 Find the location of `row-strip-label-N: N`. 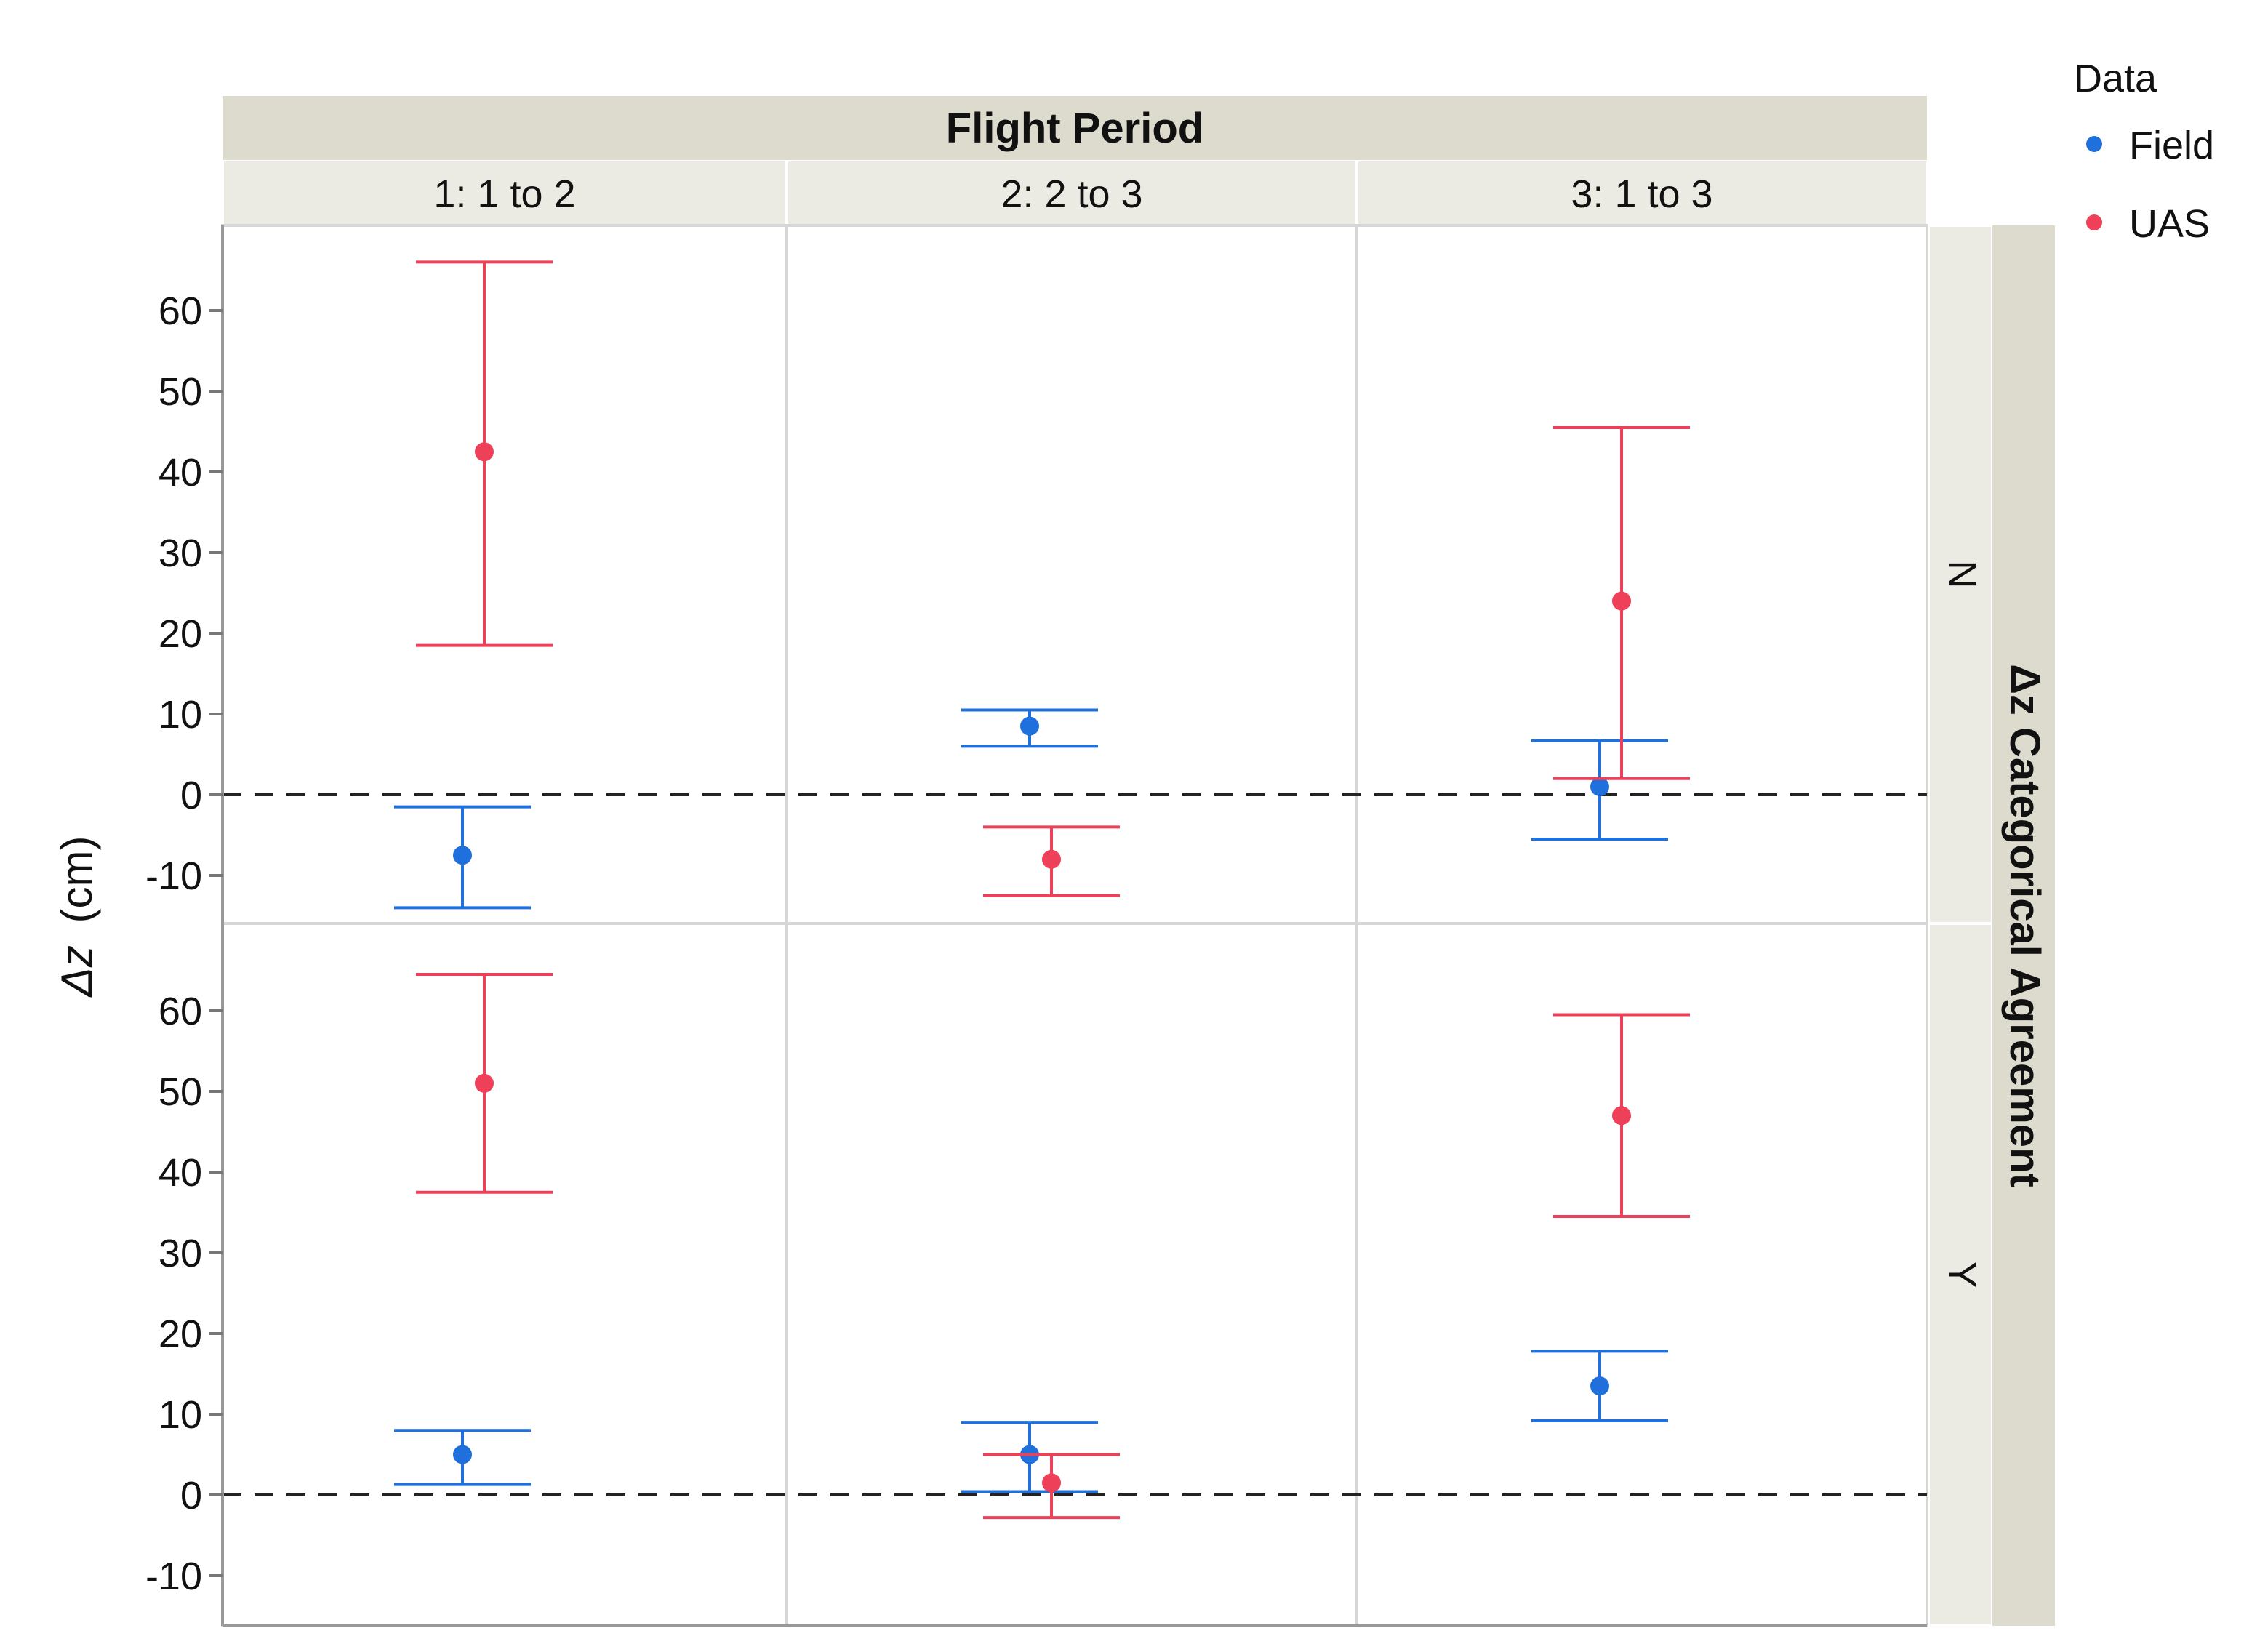

row-strip-label-N: N is located at coordinates (1962, 575).